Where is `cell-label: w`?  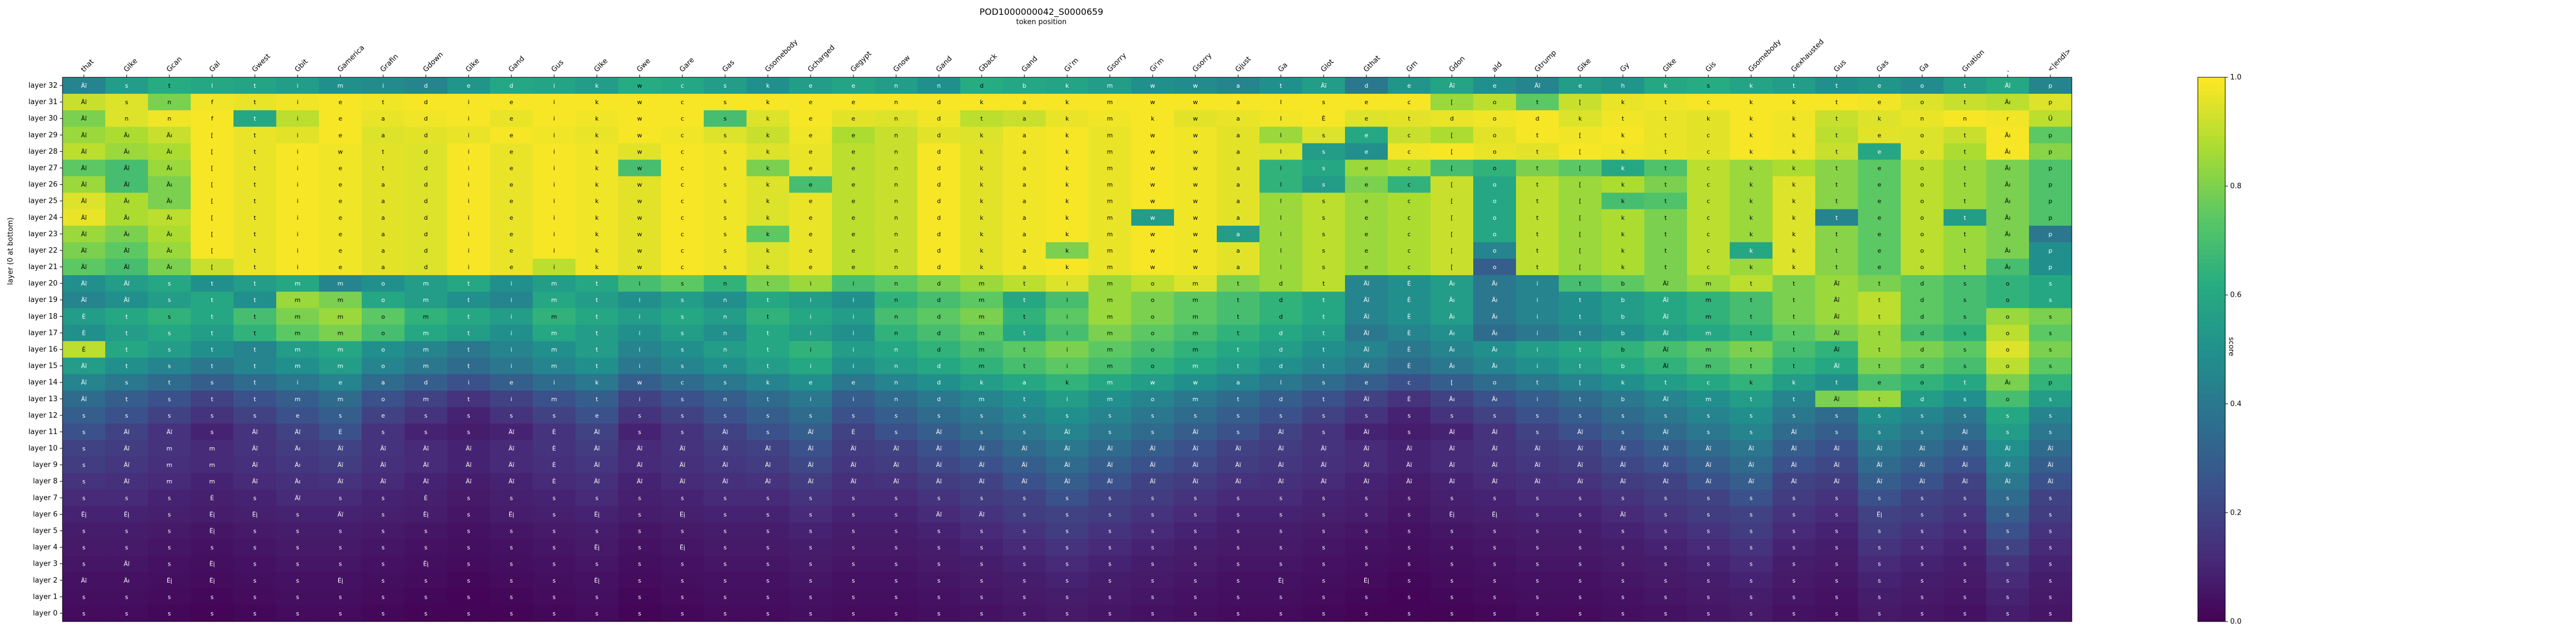
cell-label: w is located at coordinates (1152, 85).